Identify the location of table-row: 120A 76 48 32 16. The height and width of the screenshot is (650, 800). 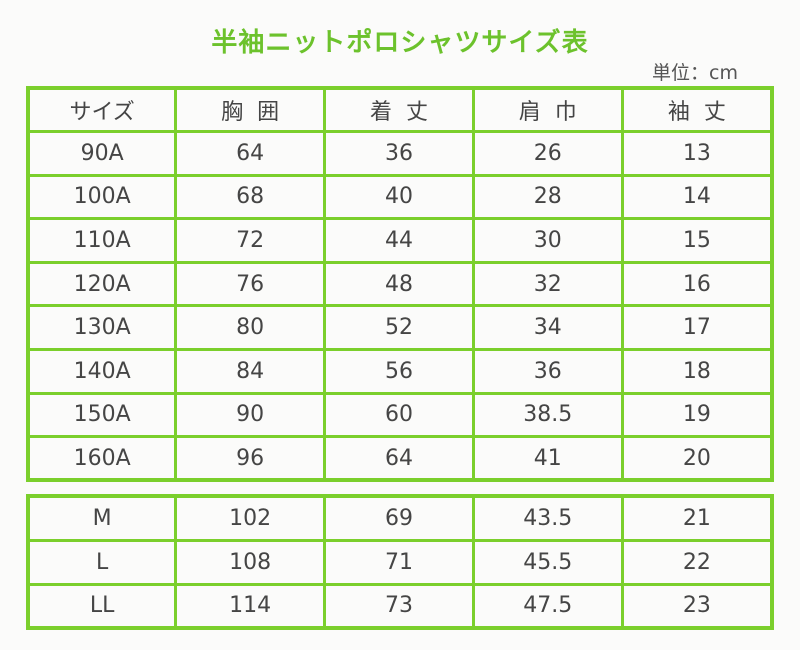
(400, 284).